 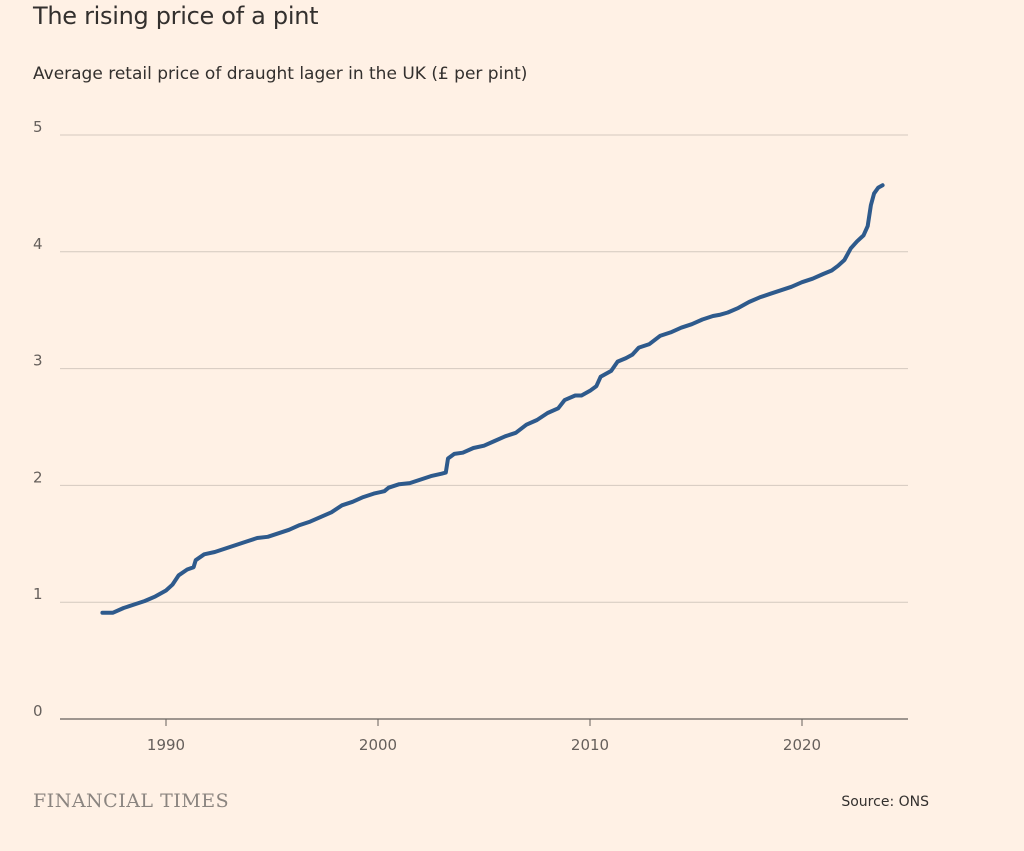 What do you see at coordinates (38, 361) in the screenshot?
I see `y-tick-label: 3` at bounding box center [38, 361].